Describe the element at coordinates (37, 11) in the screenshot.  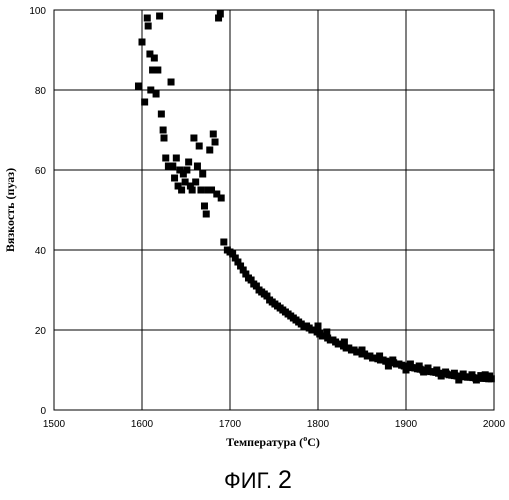
I see `y-tick-label: 100` at that location.